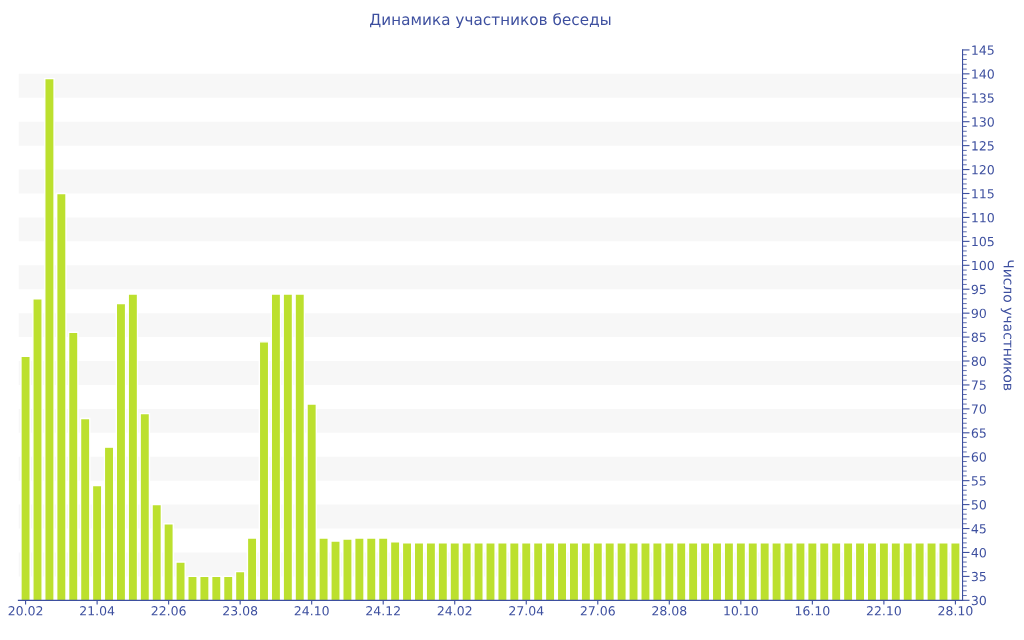  I want to click on x-tick-label: 21.04, so click(97, 611).